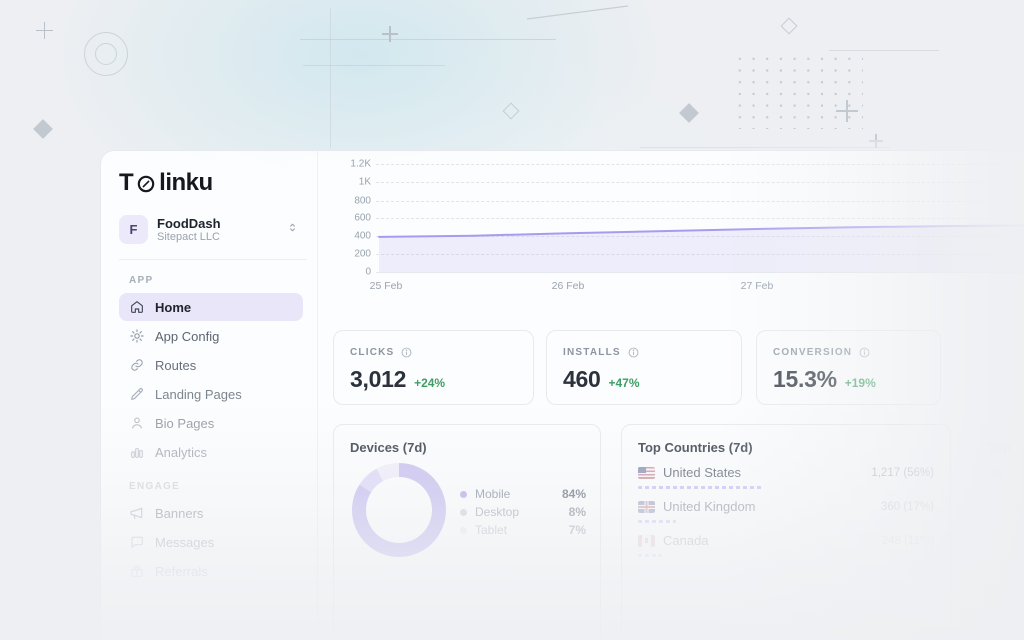  What do you see at coordinates (592, 352) in the screenshot?
I see `stat-label: INSTALLS` at bounding box center [592, 352].